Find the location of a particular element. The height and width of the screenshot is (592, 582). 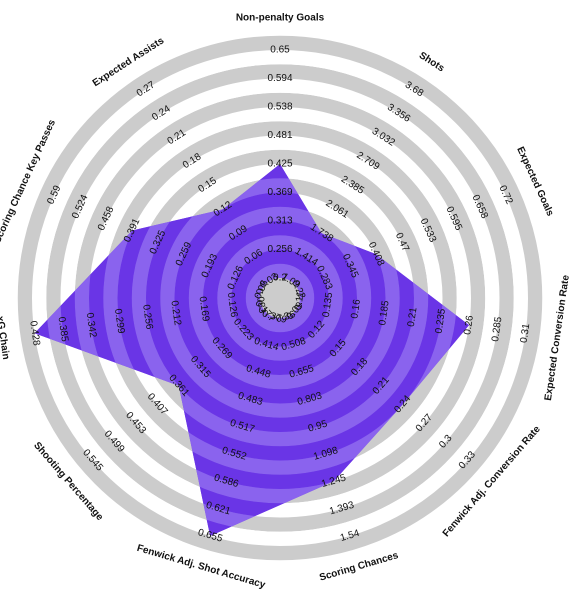

tick-label: 0.169 is located at coordinates (204, 309).